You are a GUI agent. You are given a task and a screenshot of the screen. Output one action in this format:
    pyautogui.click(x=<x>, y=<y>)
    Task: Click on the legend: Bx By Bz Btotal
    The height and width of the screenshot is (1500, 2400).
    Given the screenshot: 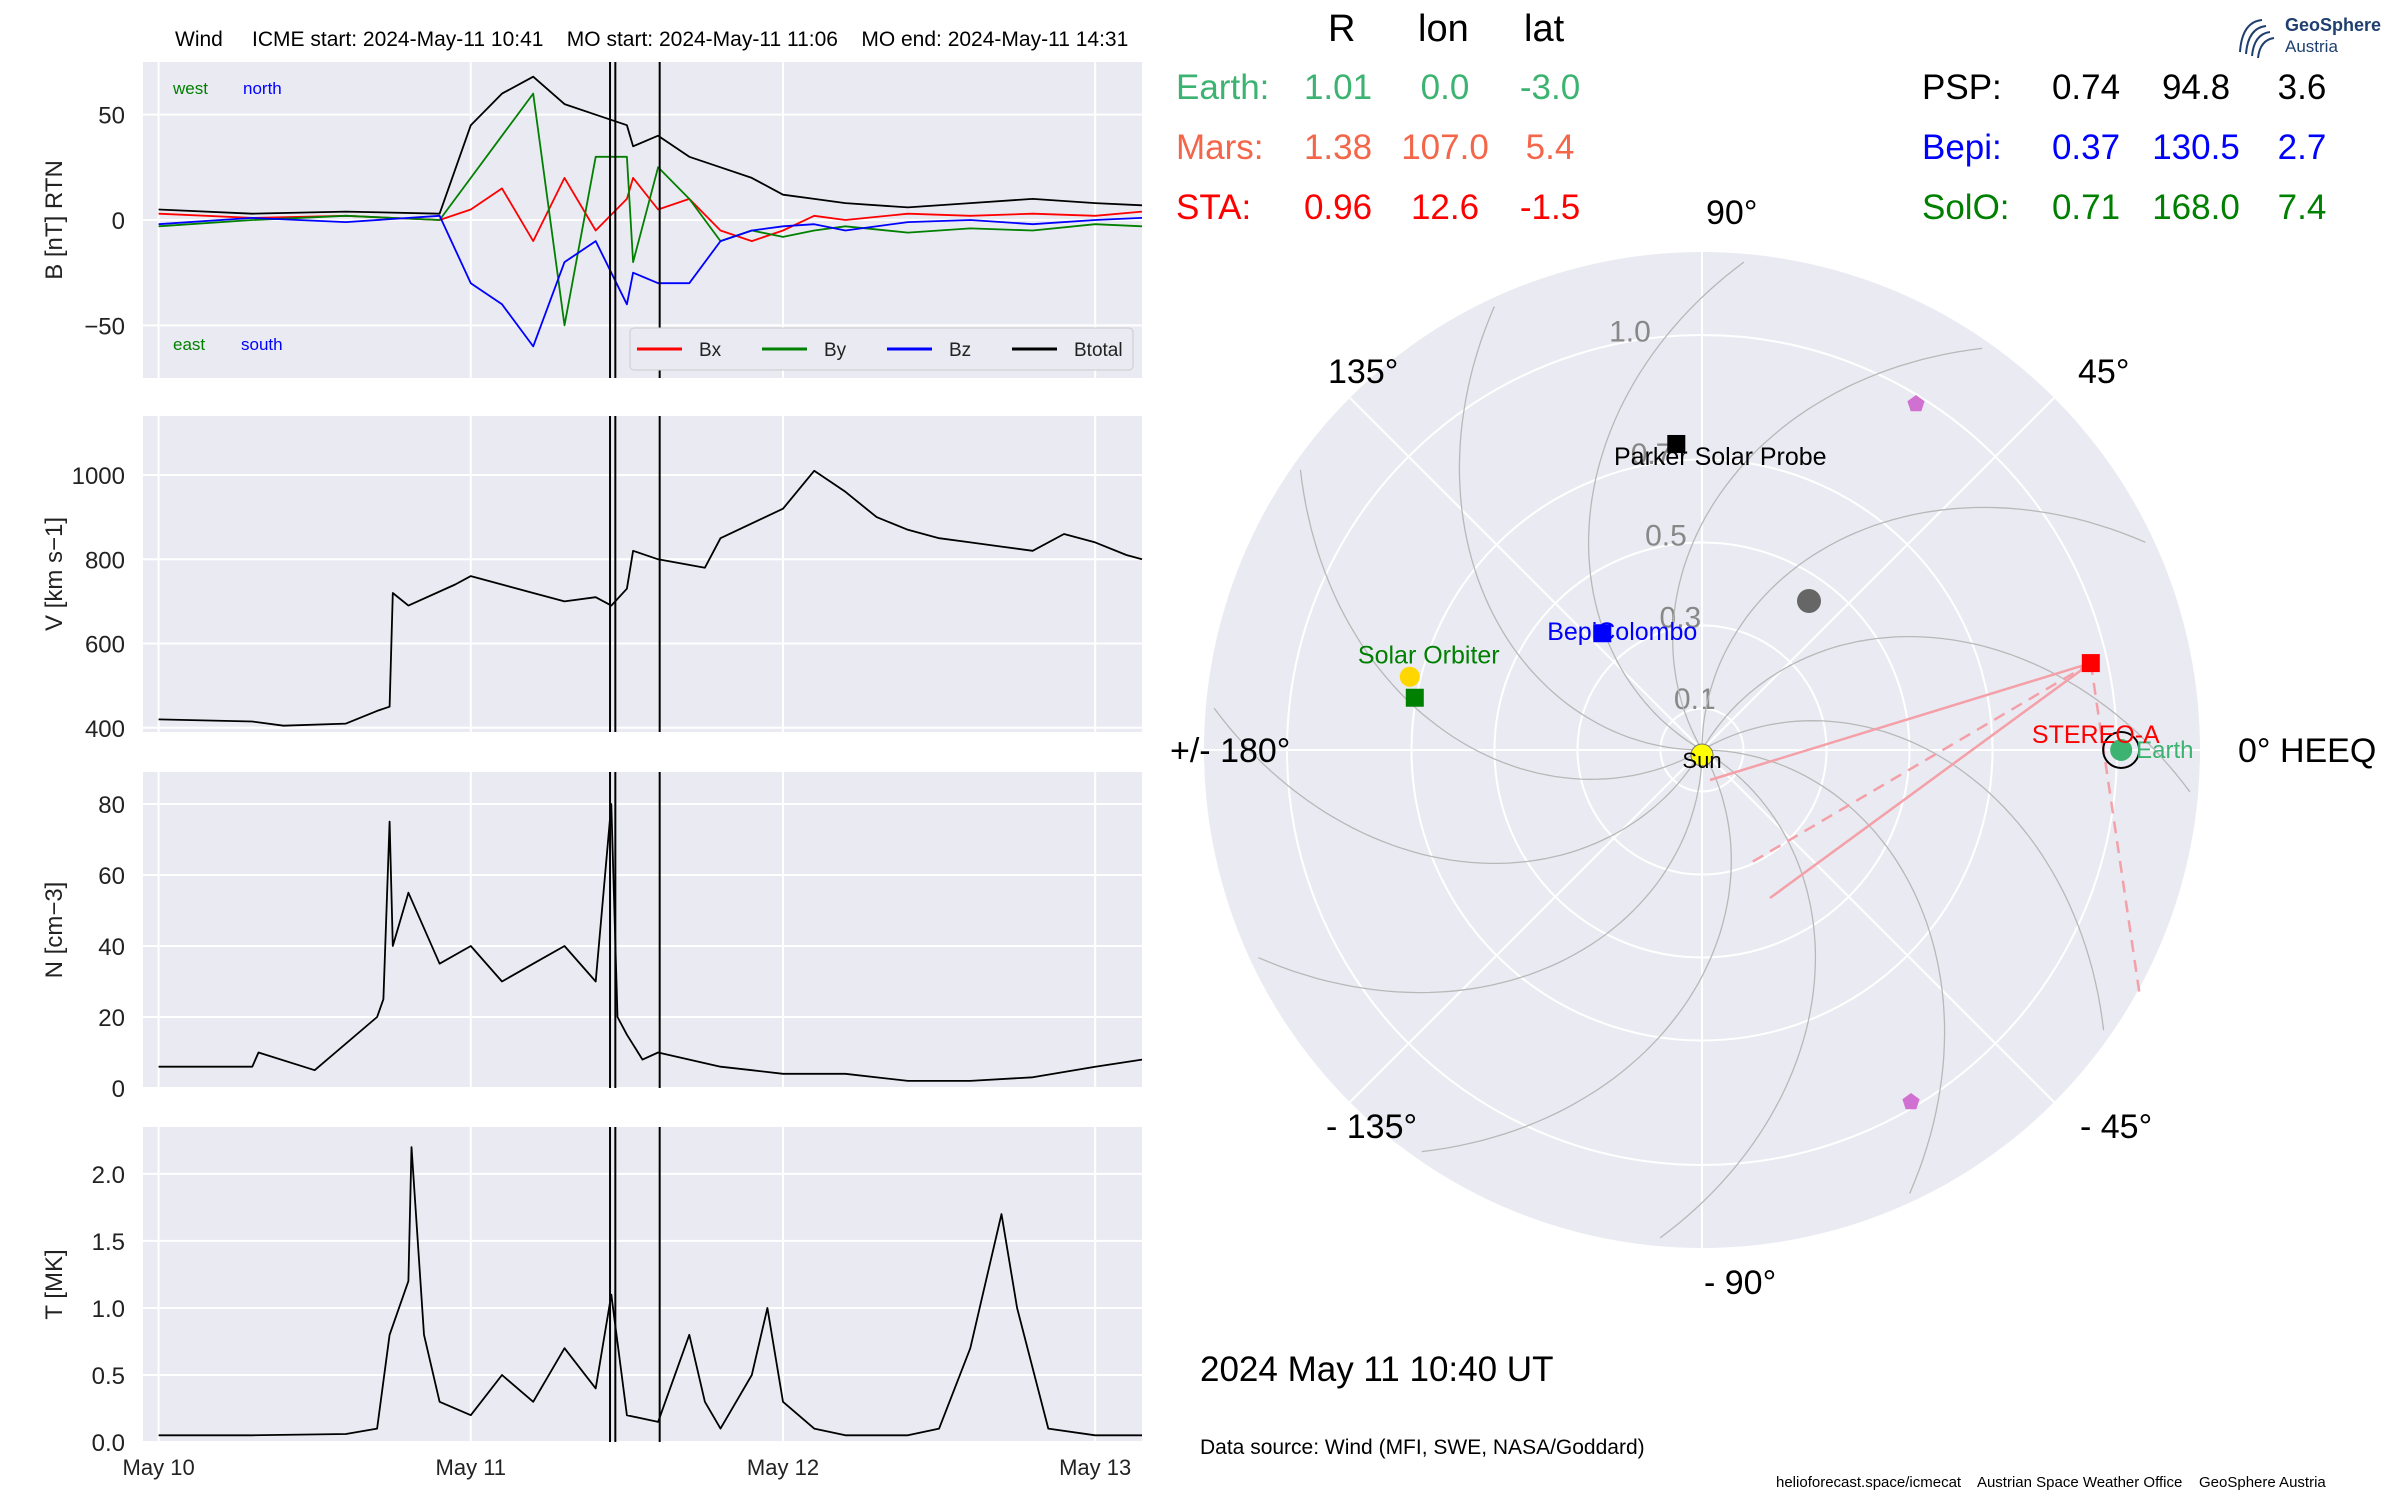 What is the action you would take?
    pyautogui.click(x=881, y=349)
    